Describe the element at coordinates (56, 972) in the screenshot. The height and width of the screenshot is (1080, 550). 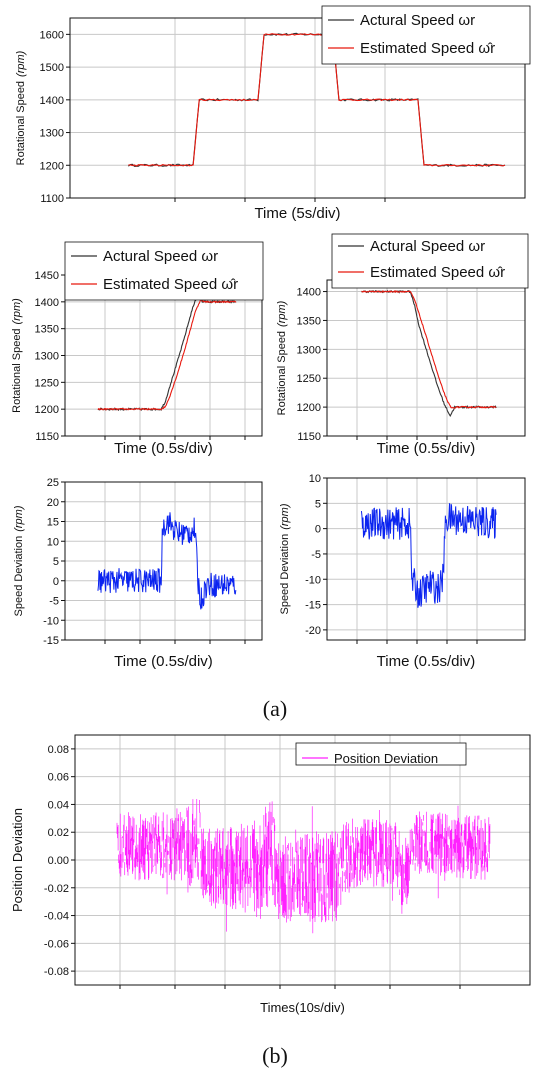
I see `y-tick-label: -0.08` at that location.